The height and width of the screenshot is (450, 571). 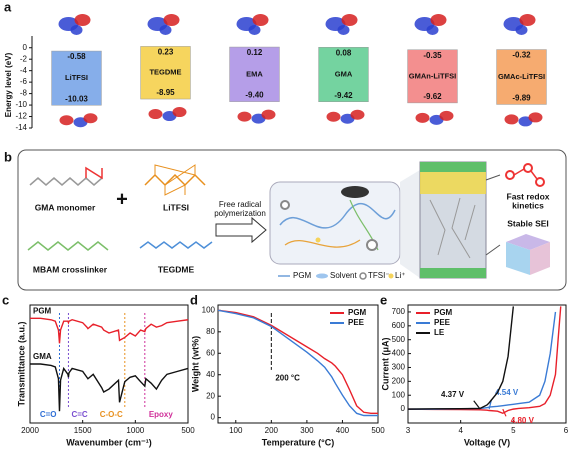 I want to click on zoom-link, so click(x=410, y=224).